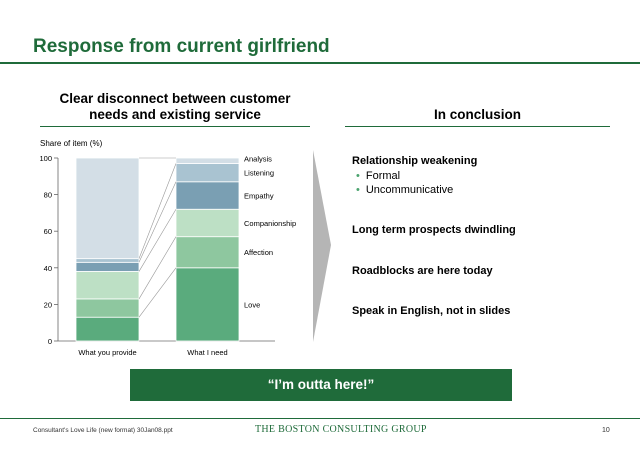 This screenshot has height=466, width=640. What do you see at coordinates (207, 352) in the screenshot?
I see `x-category-label: What I need` at bounding box center [207, 352].